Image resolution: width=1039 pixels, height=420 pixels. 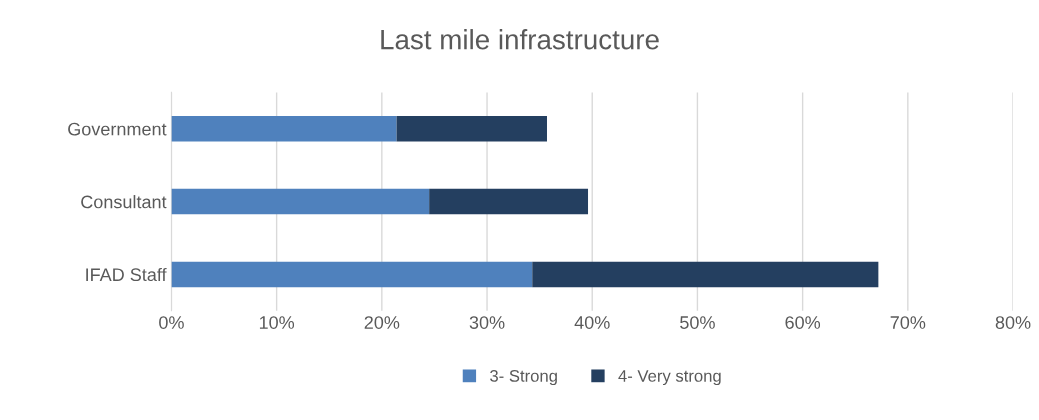 What do you see at coordinates (487, 322) in the screenshot?
I see `x-tick-label: 30%` at bounding box center [487, 322].